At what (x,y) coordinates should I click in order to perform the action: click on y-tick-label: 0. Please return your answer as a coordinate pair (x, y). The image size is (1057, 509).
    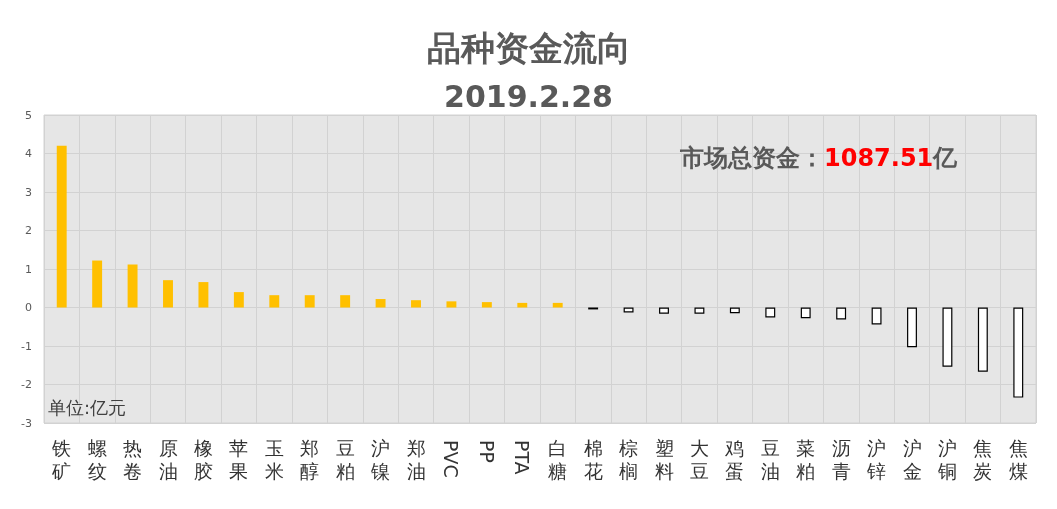
    Looking at the image, I should click on (28, 307).